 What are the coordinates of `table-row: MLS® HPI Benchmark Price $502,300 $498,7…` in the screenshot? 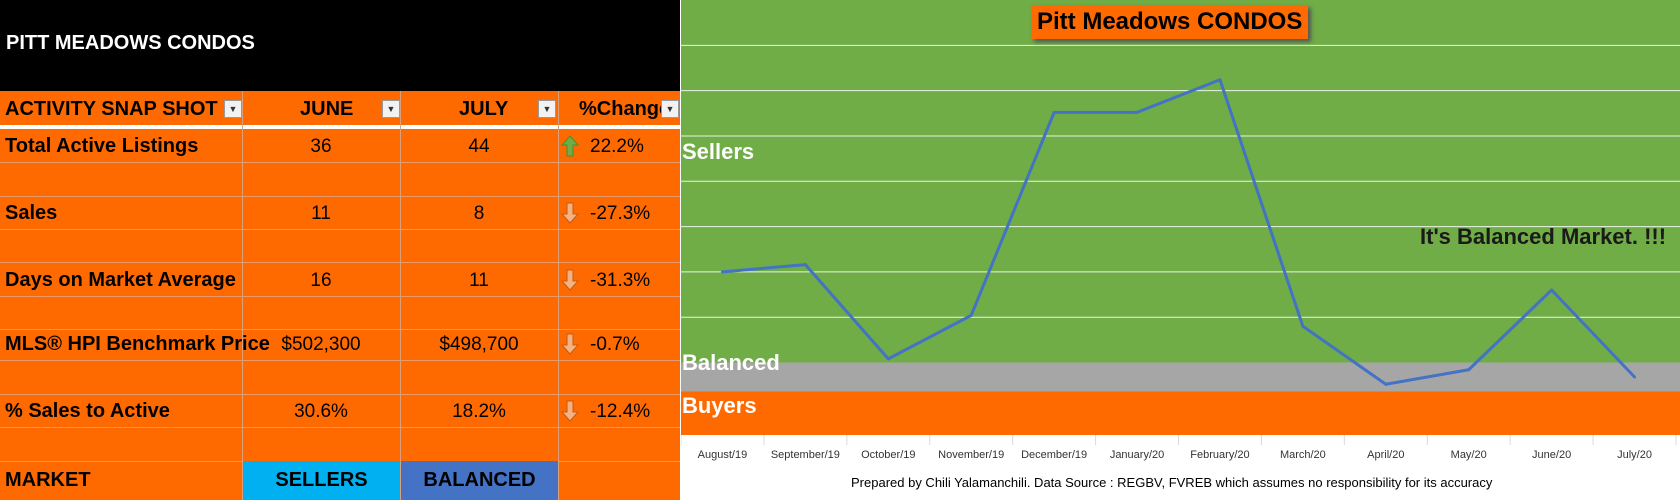 It's located at (340, 344).